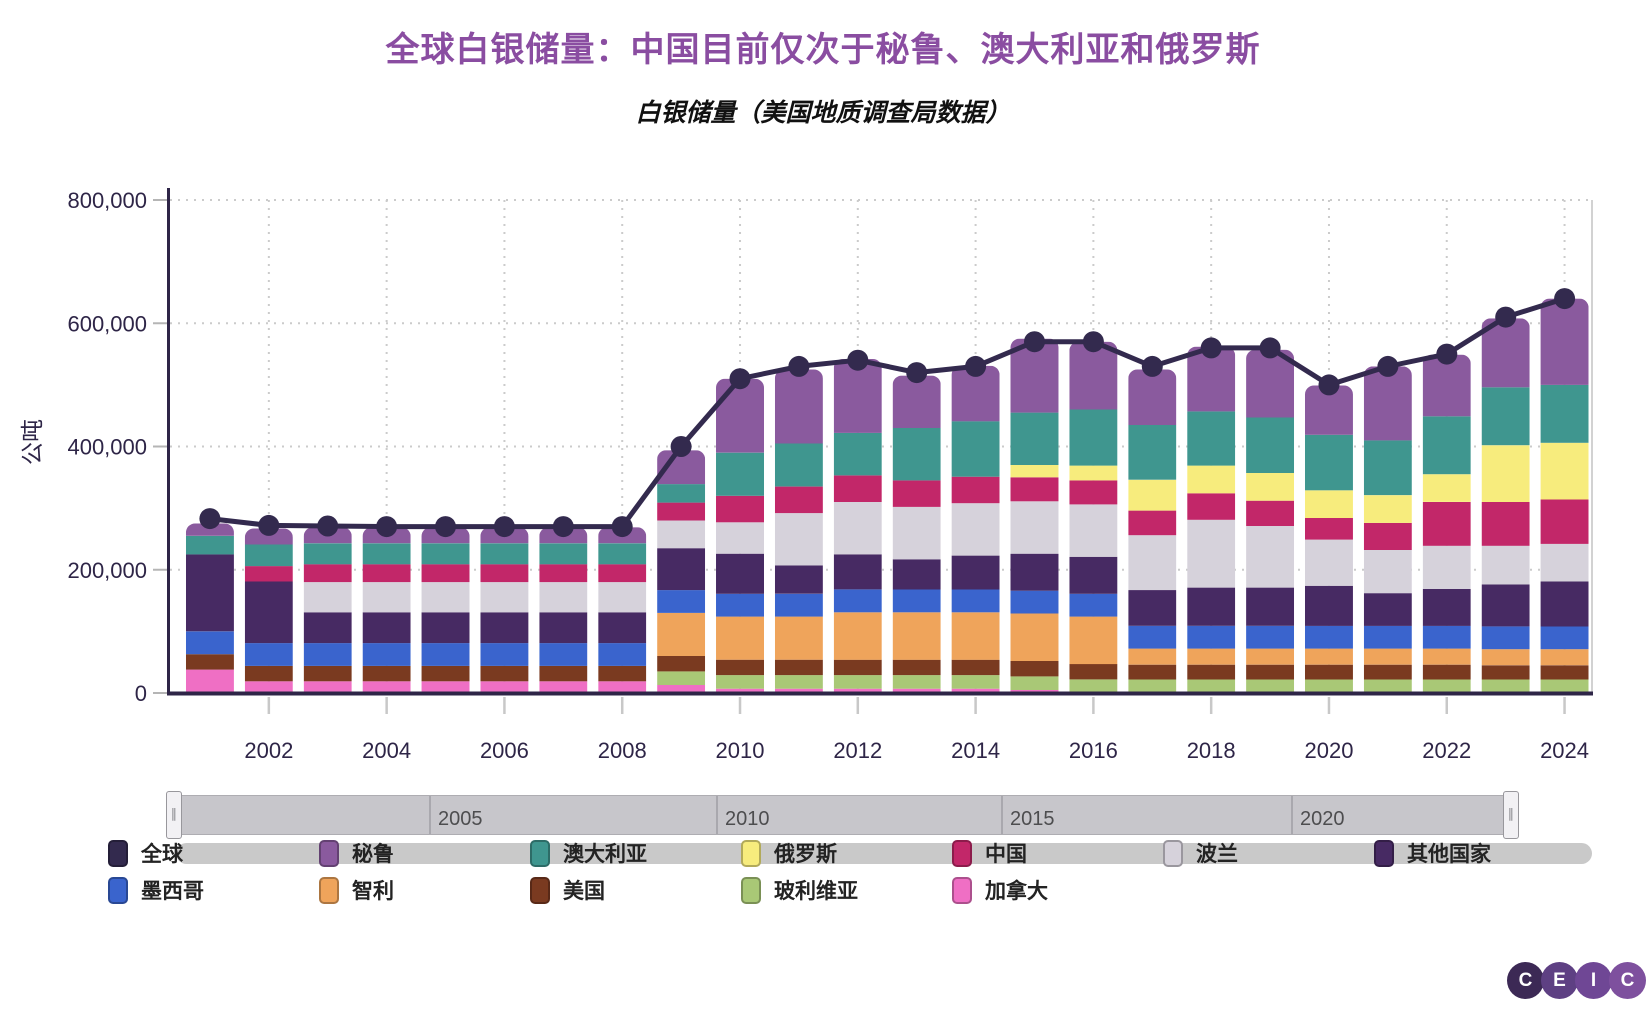  Describe the element at coordinates (1565, 299) in the screenshot. I see `world-point-2024` at that location.